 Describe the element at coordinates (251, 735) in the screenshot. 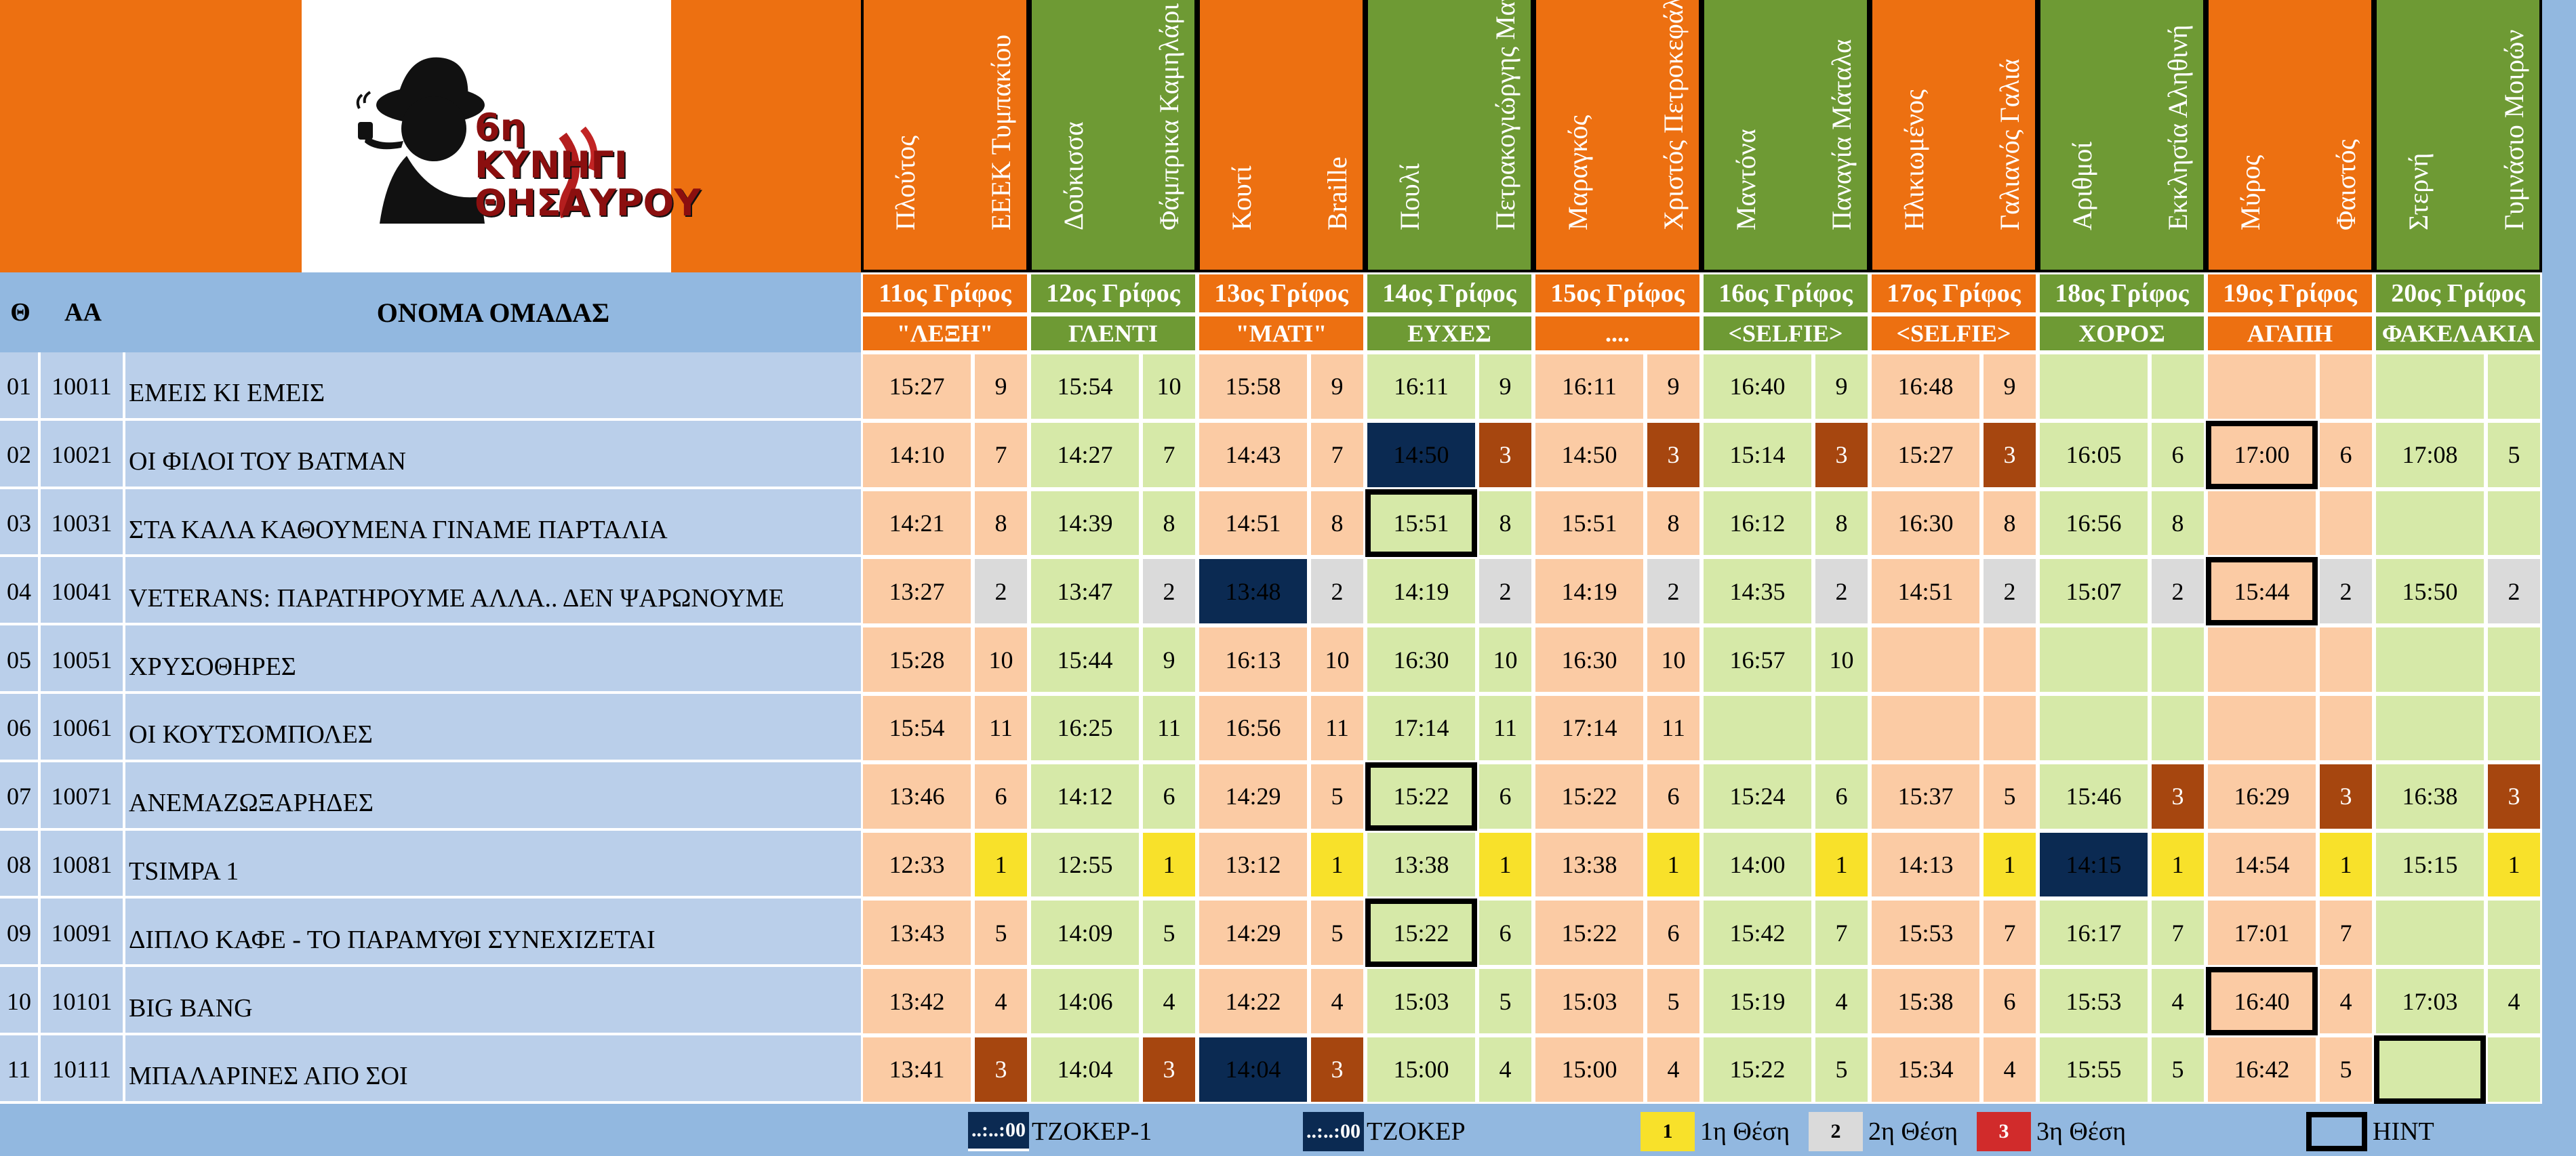

I see `team-name: ΟΙ ΚΟΥΤΣΟΜΠΟΛΕΣ` at that location.